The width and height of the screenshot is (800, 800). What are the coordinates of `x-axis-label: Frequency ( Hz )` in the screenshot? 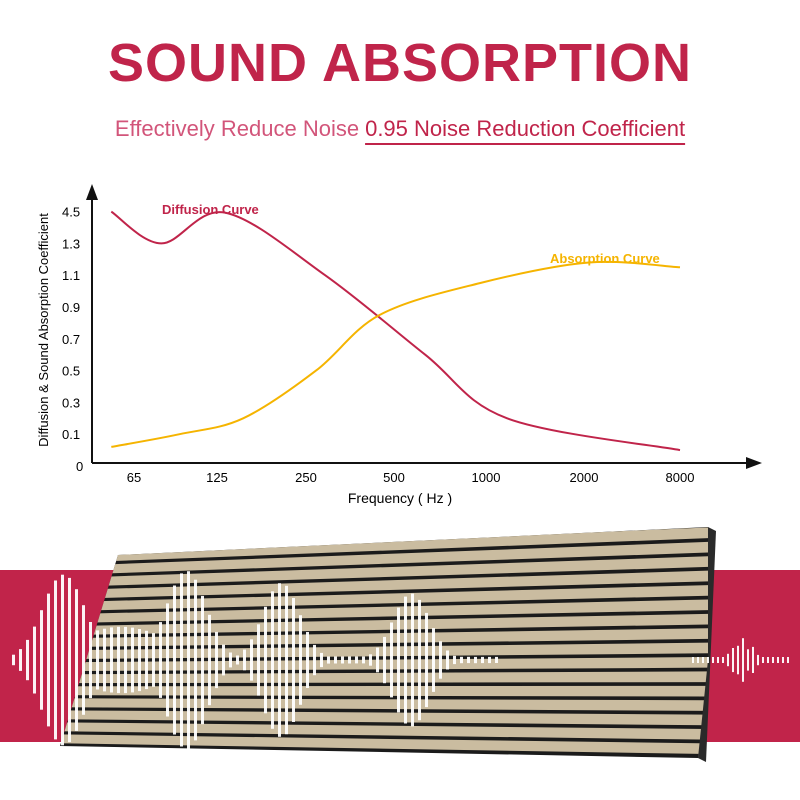 It's located at (400, 498).